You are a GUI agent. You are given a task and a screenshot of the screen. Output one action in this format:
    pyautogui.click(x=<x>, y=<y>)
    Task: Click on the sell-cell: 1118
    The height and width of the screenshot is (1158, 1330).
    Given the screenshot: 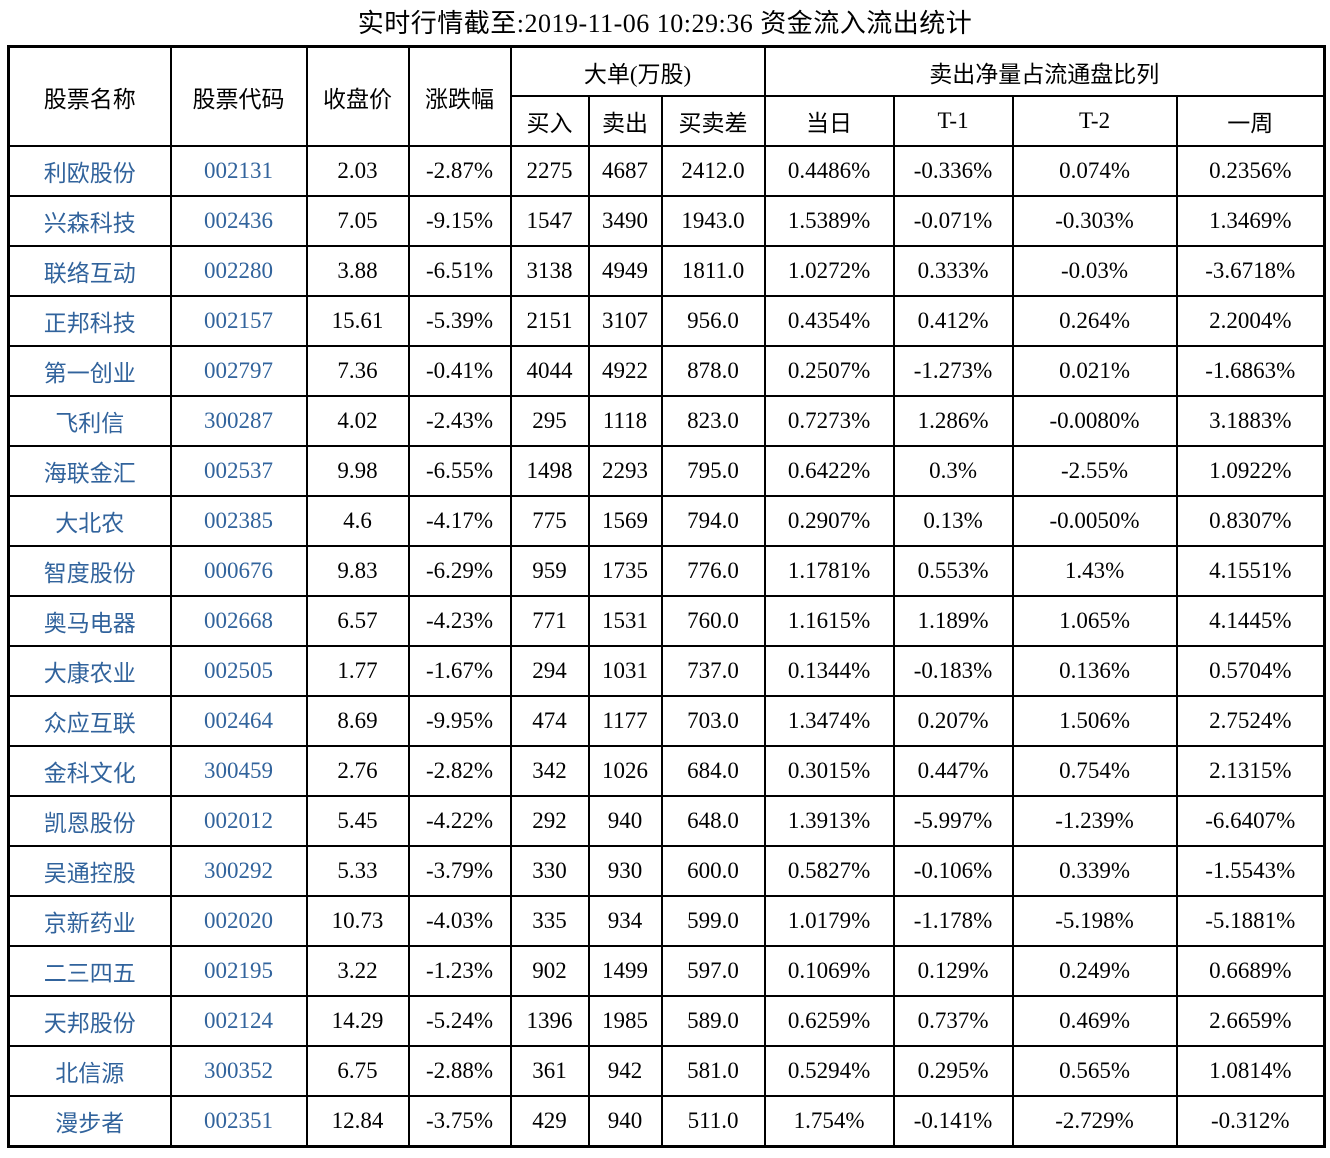 What is the action you would take?
    pyautogui.click(x=625, y=421)
    